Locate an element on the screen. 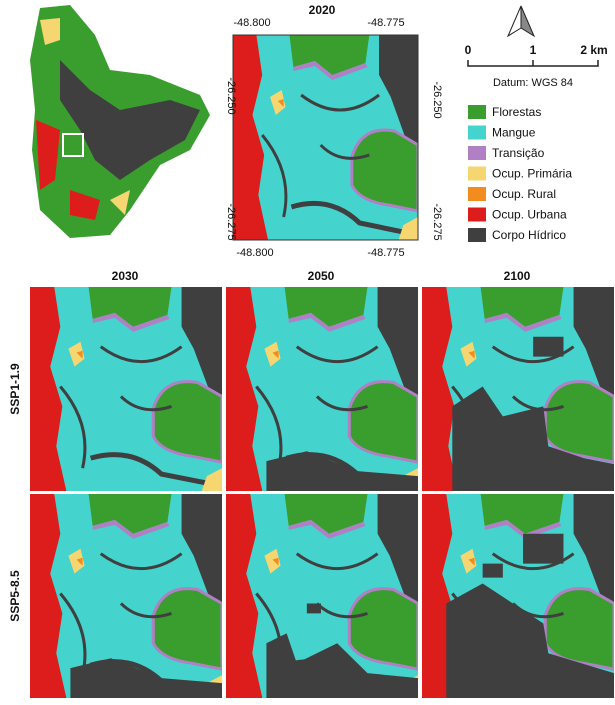 This screenshot has height=705, width=615. legend-label: Ocup. Urbana is located at coordinates (529, 215).